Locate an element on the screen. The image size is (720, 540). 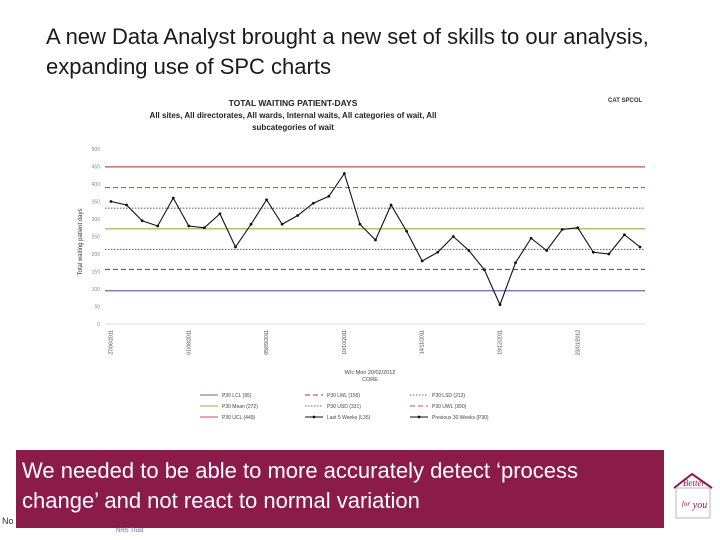
legend-entry: P30 LWL (156) is located at coordinates (343, 396).